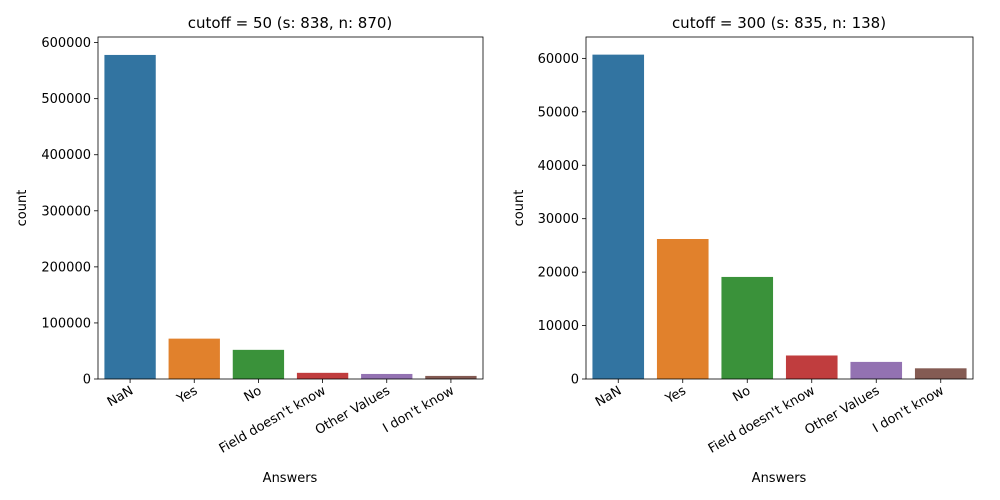 This screenshot has width=1000, height=500. I want to click on y-ticks: 0 100000 200000 300000 400000 500000 600000, so click(69, 212).